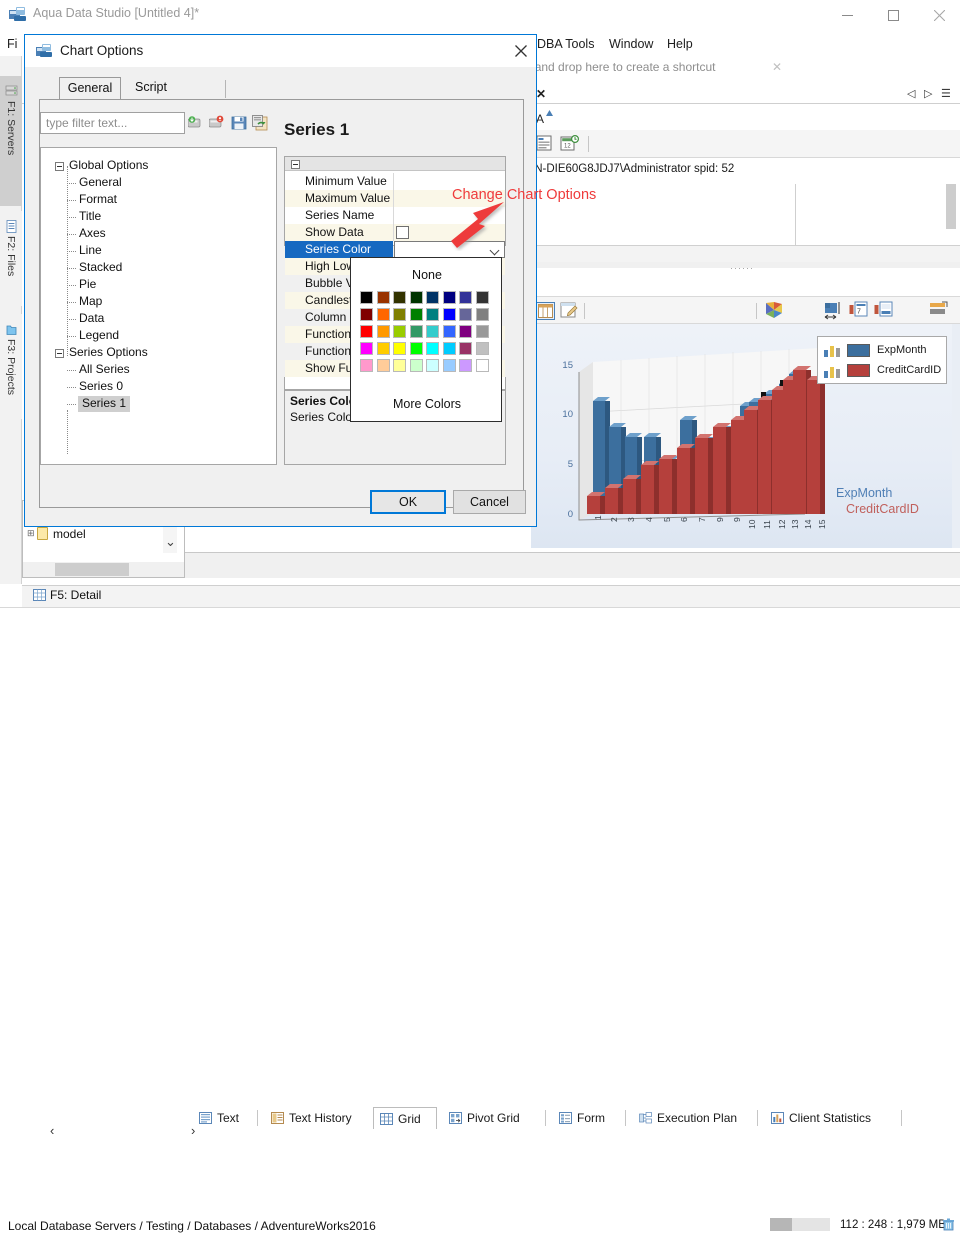  What do you see at coordinates (951, 206) in the screenshot?
I see `grid-vertical-scrollbar` at bounding box center [951, 206].